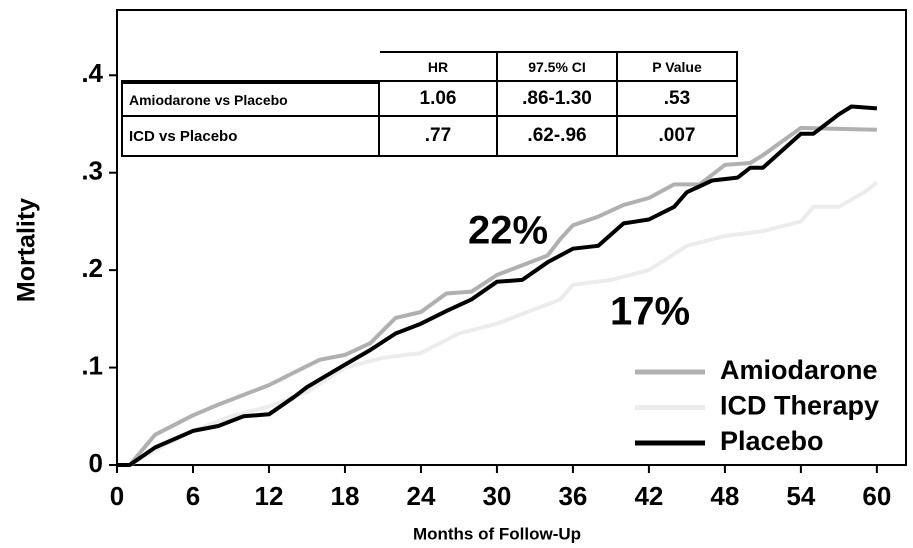 Image resolution: width=913 pixels, height=548 pixels. Describe the element at coordinates (558, 137) in the screenshot. I see `table-cell: .62-.96` at that location.